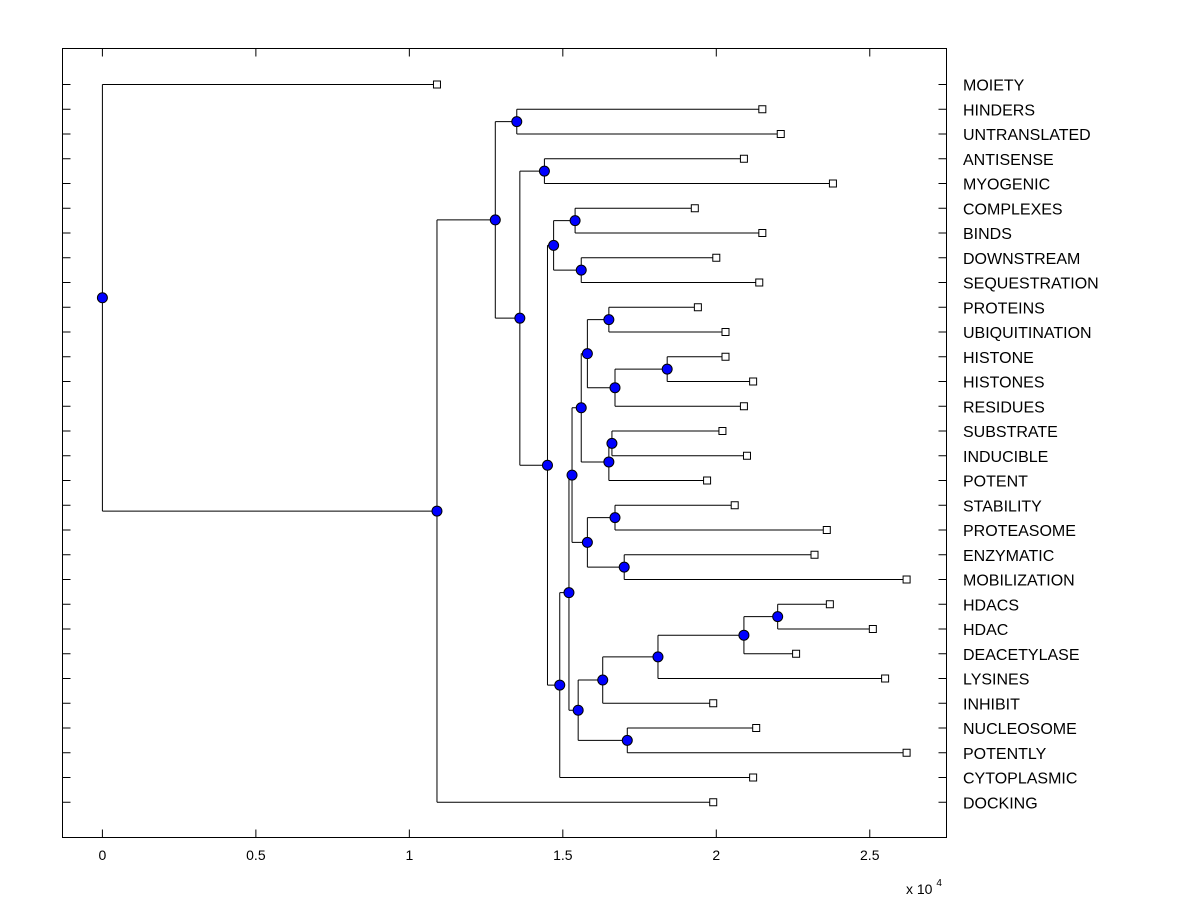  Describe the element at coordinates (987, 234) in the screenshot. I see `leaf-label: BINDS` at that location.